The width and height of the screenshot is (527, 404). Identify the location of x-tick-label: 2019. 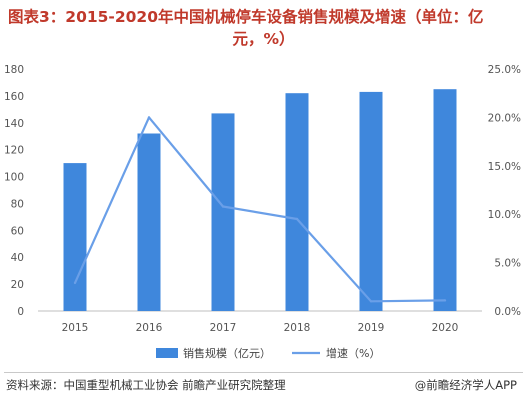
(371, 328).